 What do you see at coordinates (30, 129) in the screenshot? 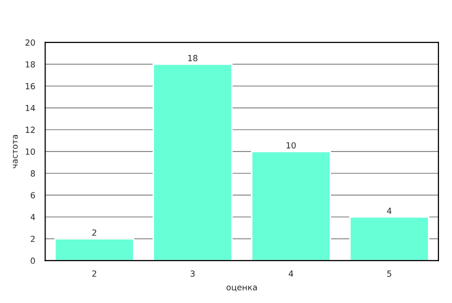
I see `y-tick-label: 12` at bounding box center [30, 129].